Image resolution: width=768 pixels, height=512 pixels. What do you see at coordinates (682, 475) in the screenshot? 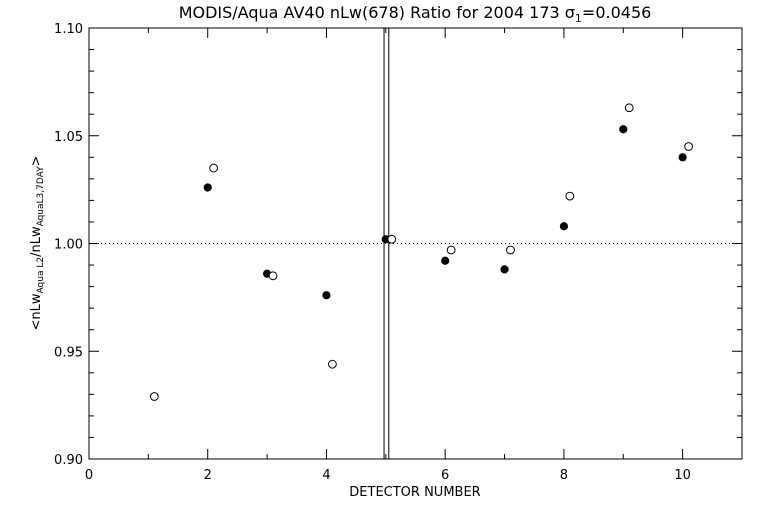
I see `x-tick-label: 10` at bounding box center [682, 475].